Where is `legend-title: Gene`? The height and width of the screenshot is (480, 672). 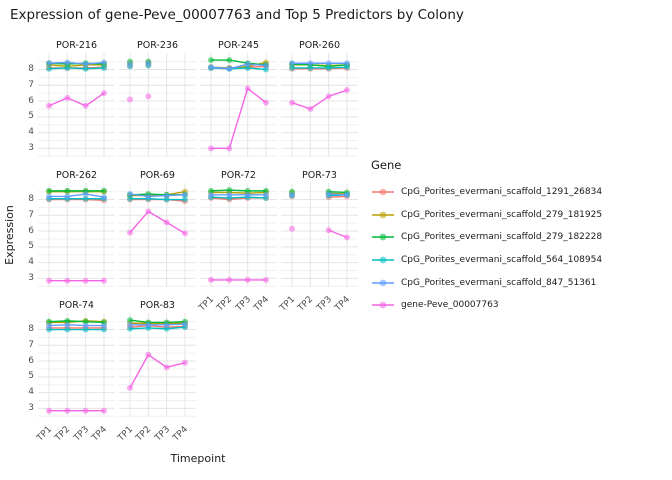
legend-title: Gene is located at coordinates (386, 165).